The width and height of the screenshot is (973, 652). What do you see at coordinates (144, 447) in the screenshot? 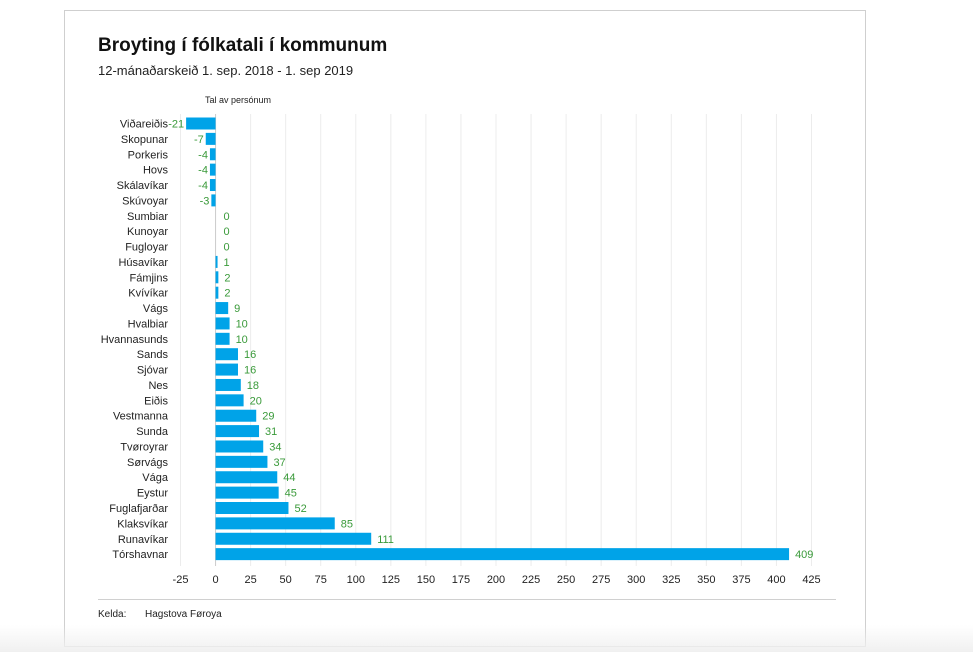
I see `category-label: Tvøroyrar` at bounding box center [144, 447].